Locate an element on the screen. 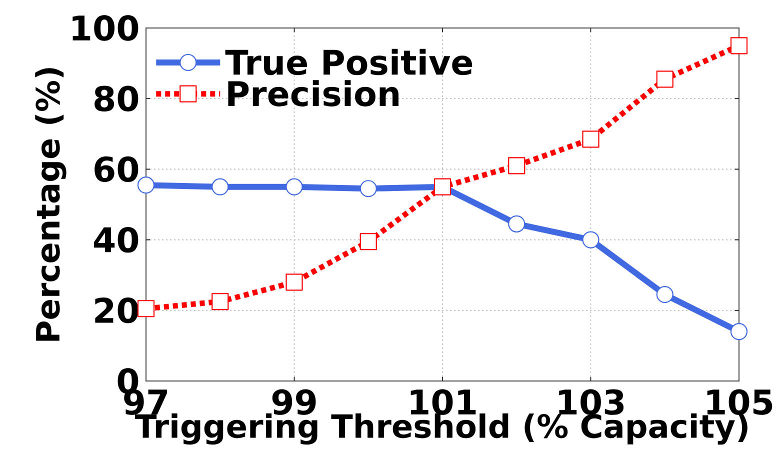 The height and width of the screenshot is (462, 779). x-tick-label: 105 is located at coordinates (739, 402).